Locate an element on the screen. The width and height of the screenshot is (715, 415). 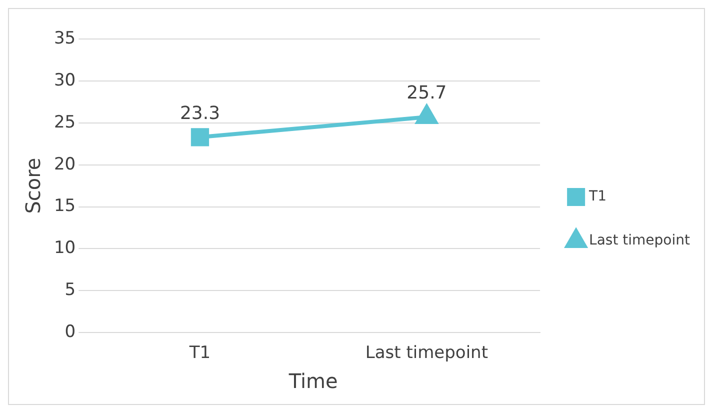
y-tick-label: 25 is located at coordinates (65, 122).